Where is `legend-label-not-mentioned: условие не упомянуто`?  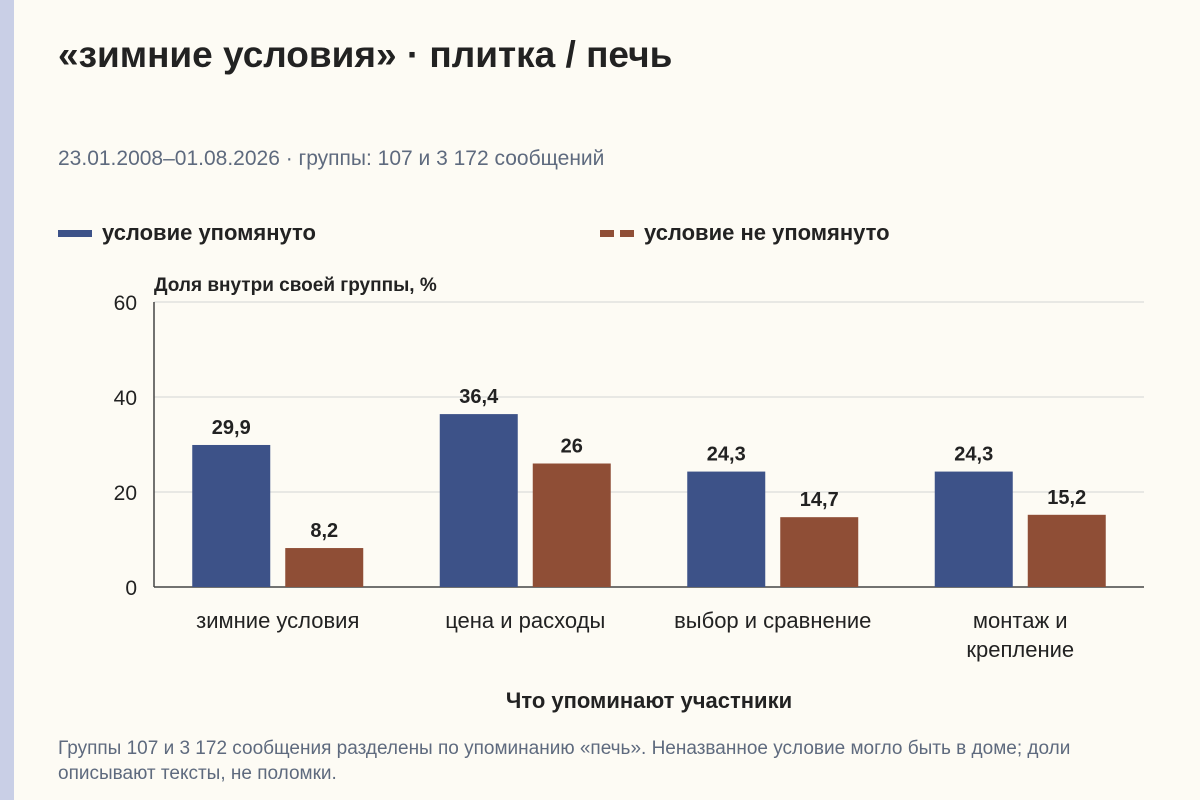 legend-label-not-mentioned: условие не упомянуто is located at coordinates (767, 232).